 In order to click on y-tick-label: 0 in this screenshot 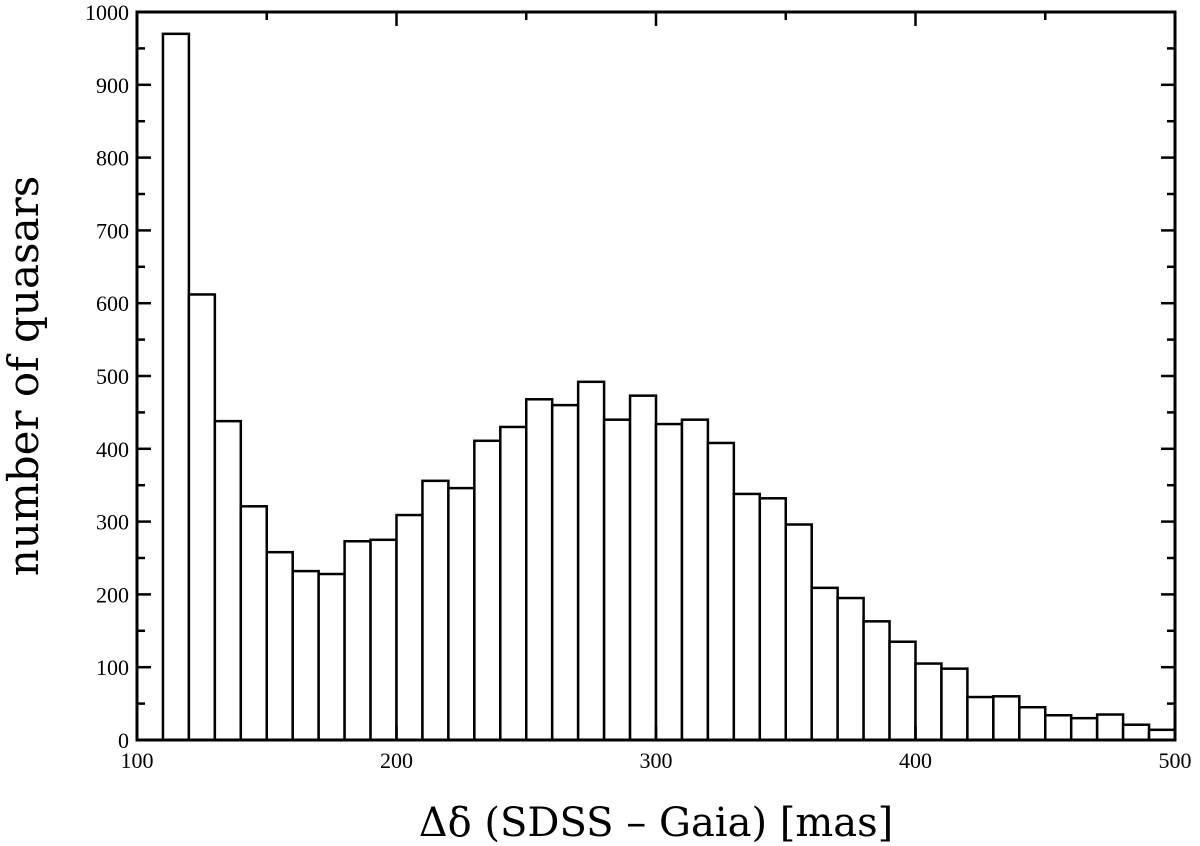, I will do `click(123, 740)`.